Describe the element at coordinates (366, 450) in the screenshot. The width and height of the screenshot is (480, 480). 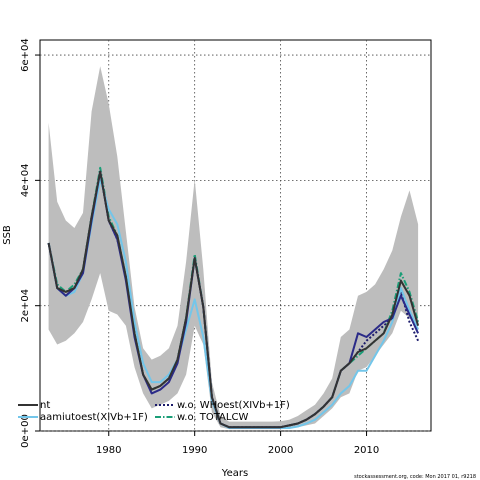
I see `x-tick-label: 2010` at that location.